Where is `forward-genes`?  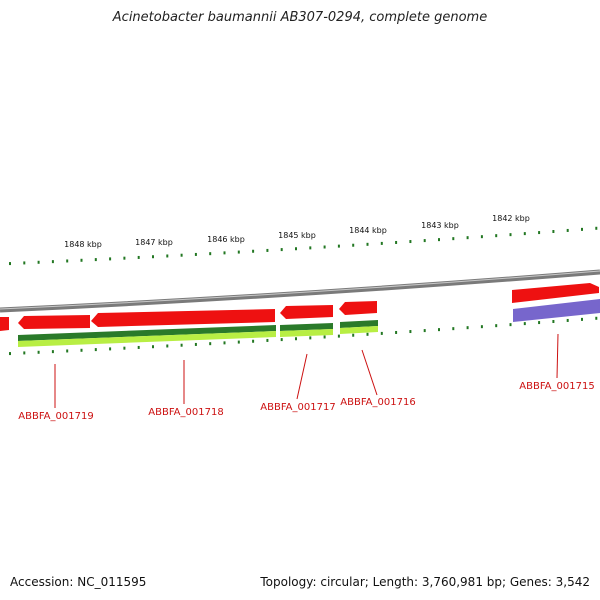 forward-genes is located at coordinates (299, 307).